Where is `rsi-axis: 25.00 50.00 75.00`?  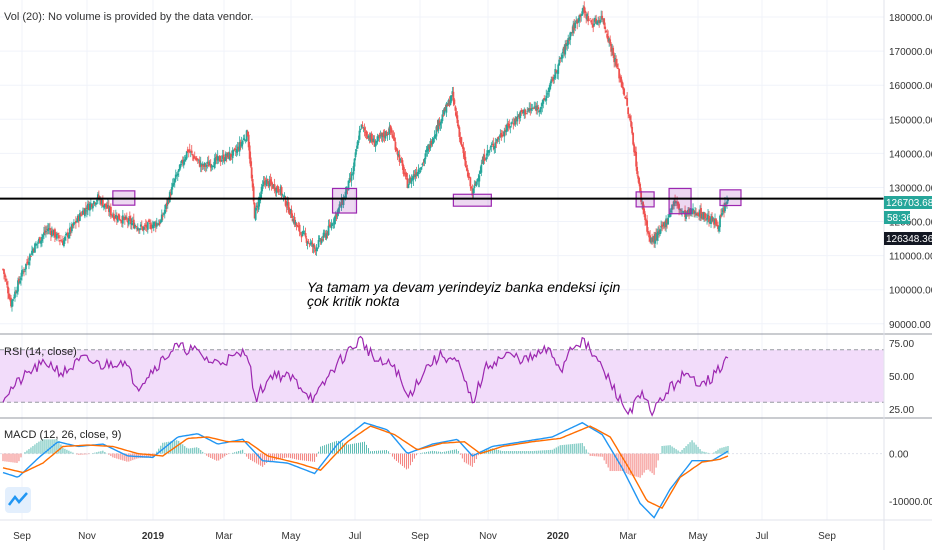 rsi-axis: 25.00 50.00 75.00 is located at coordinates (901, 377).